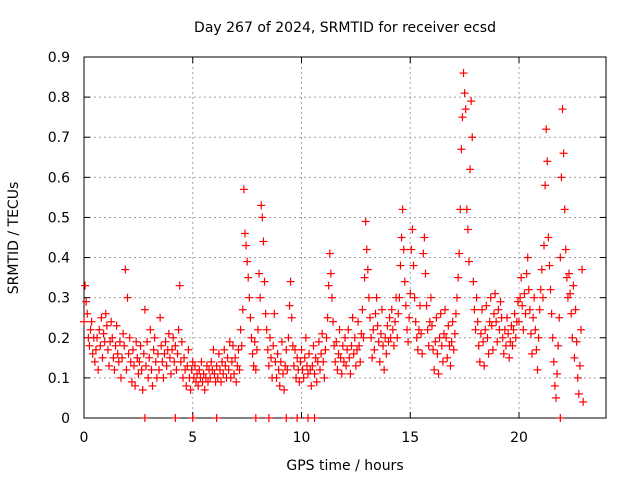  I want to click on y-tick-label: 0.1, so click(59, 379).